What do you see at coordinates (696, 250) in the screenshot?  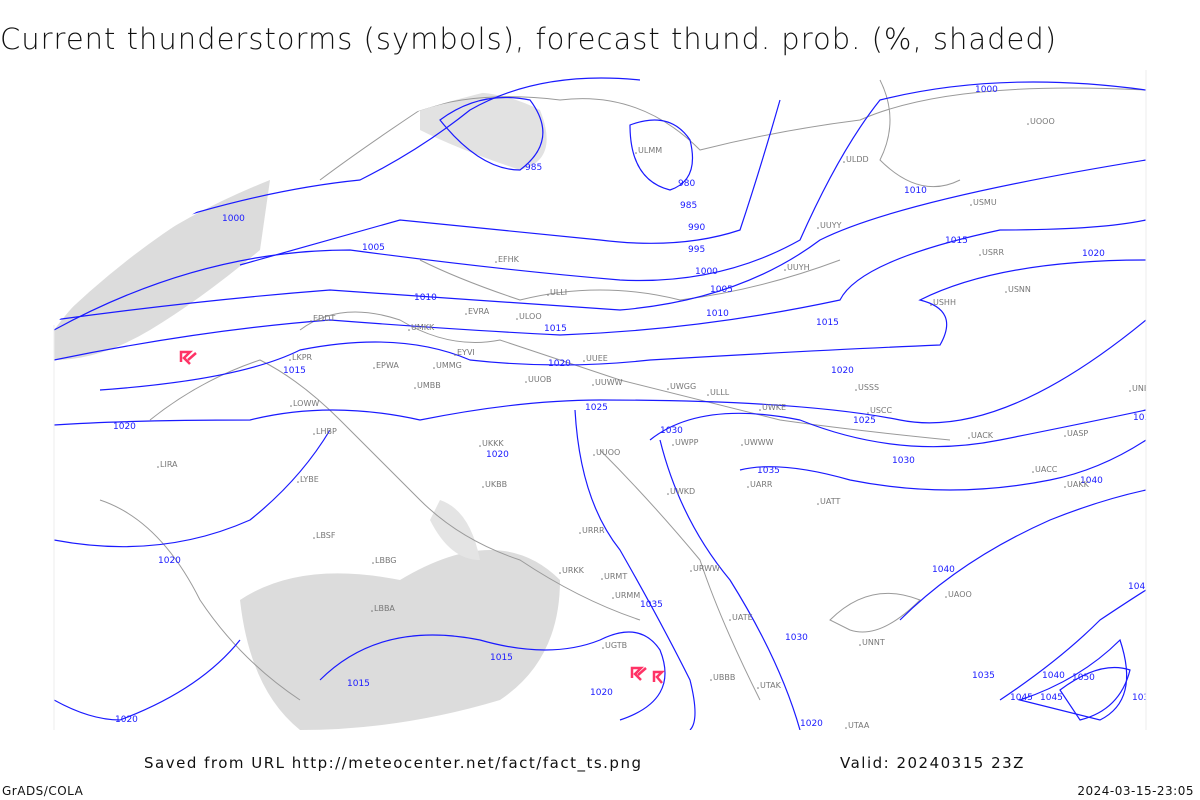 I see `isobar-label: 995` at bounding box center [696, 250].